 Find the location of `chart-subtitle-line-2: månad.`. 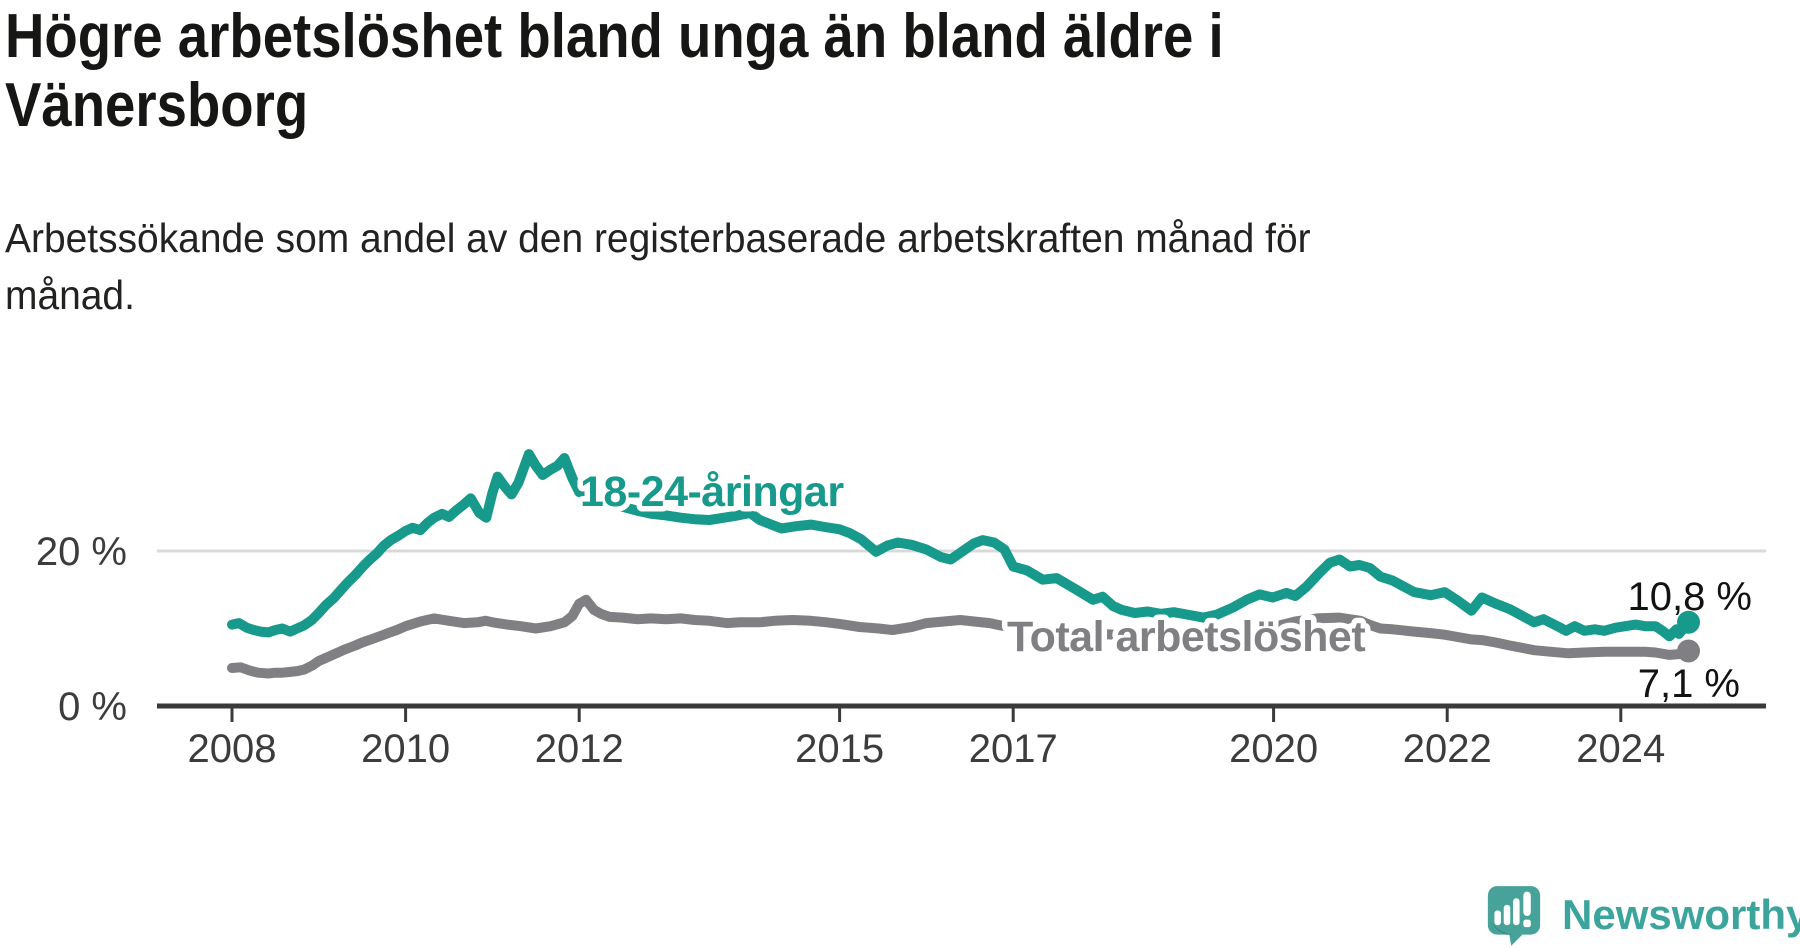

chart-subtitle-line-2: månad. is located at coordinates (70, 295).